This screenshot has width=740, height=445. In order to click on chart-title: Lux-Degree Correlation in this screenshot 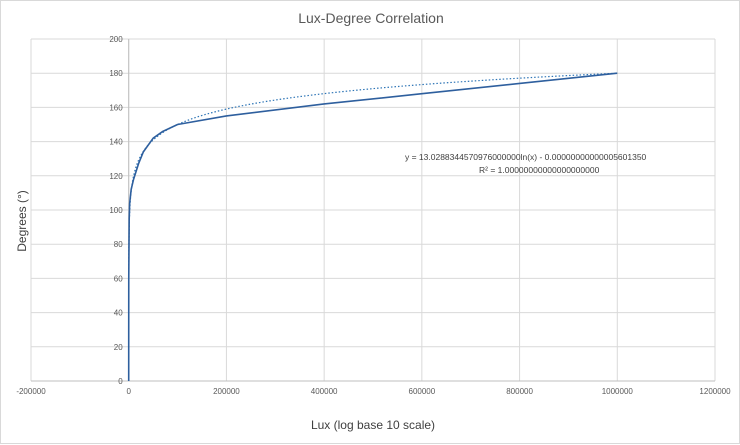, I will do `click(371, 18)`.